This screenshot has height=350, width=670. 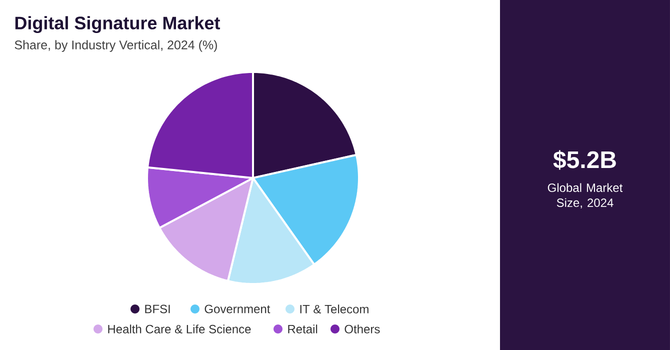 I want to click on legend-label: Health Care & Life Science, so click(x=179, y=329).